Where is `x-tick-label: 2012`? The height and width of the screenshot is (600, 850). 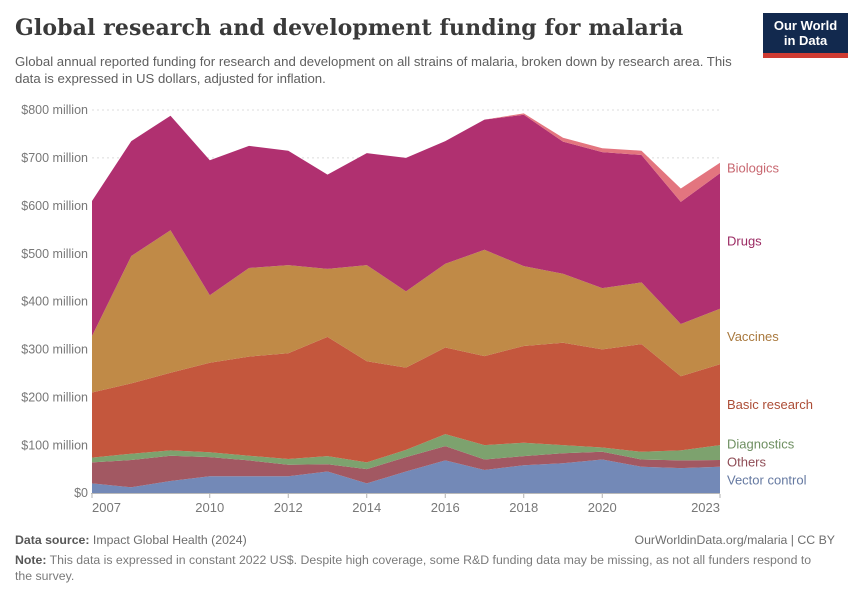
x-tick-label: 2012 is located at coordinates (288, 507).